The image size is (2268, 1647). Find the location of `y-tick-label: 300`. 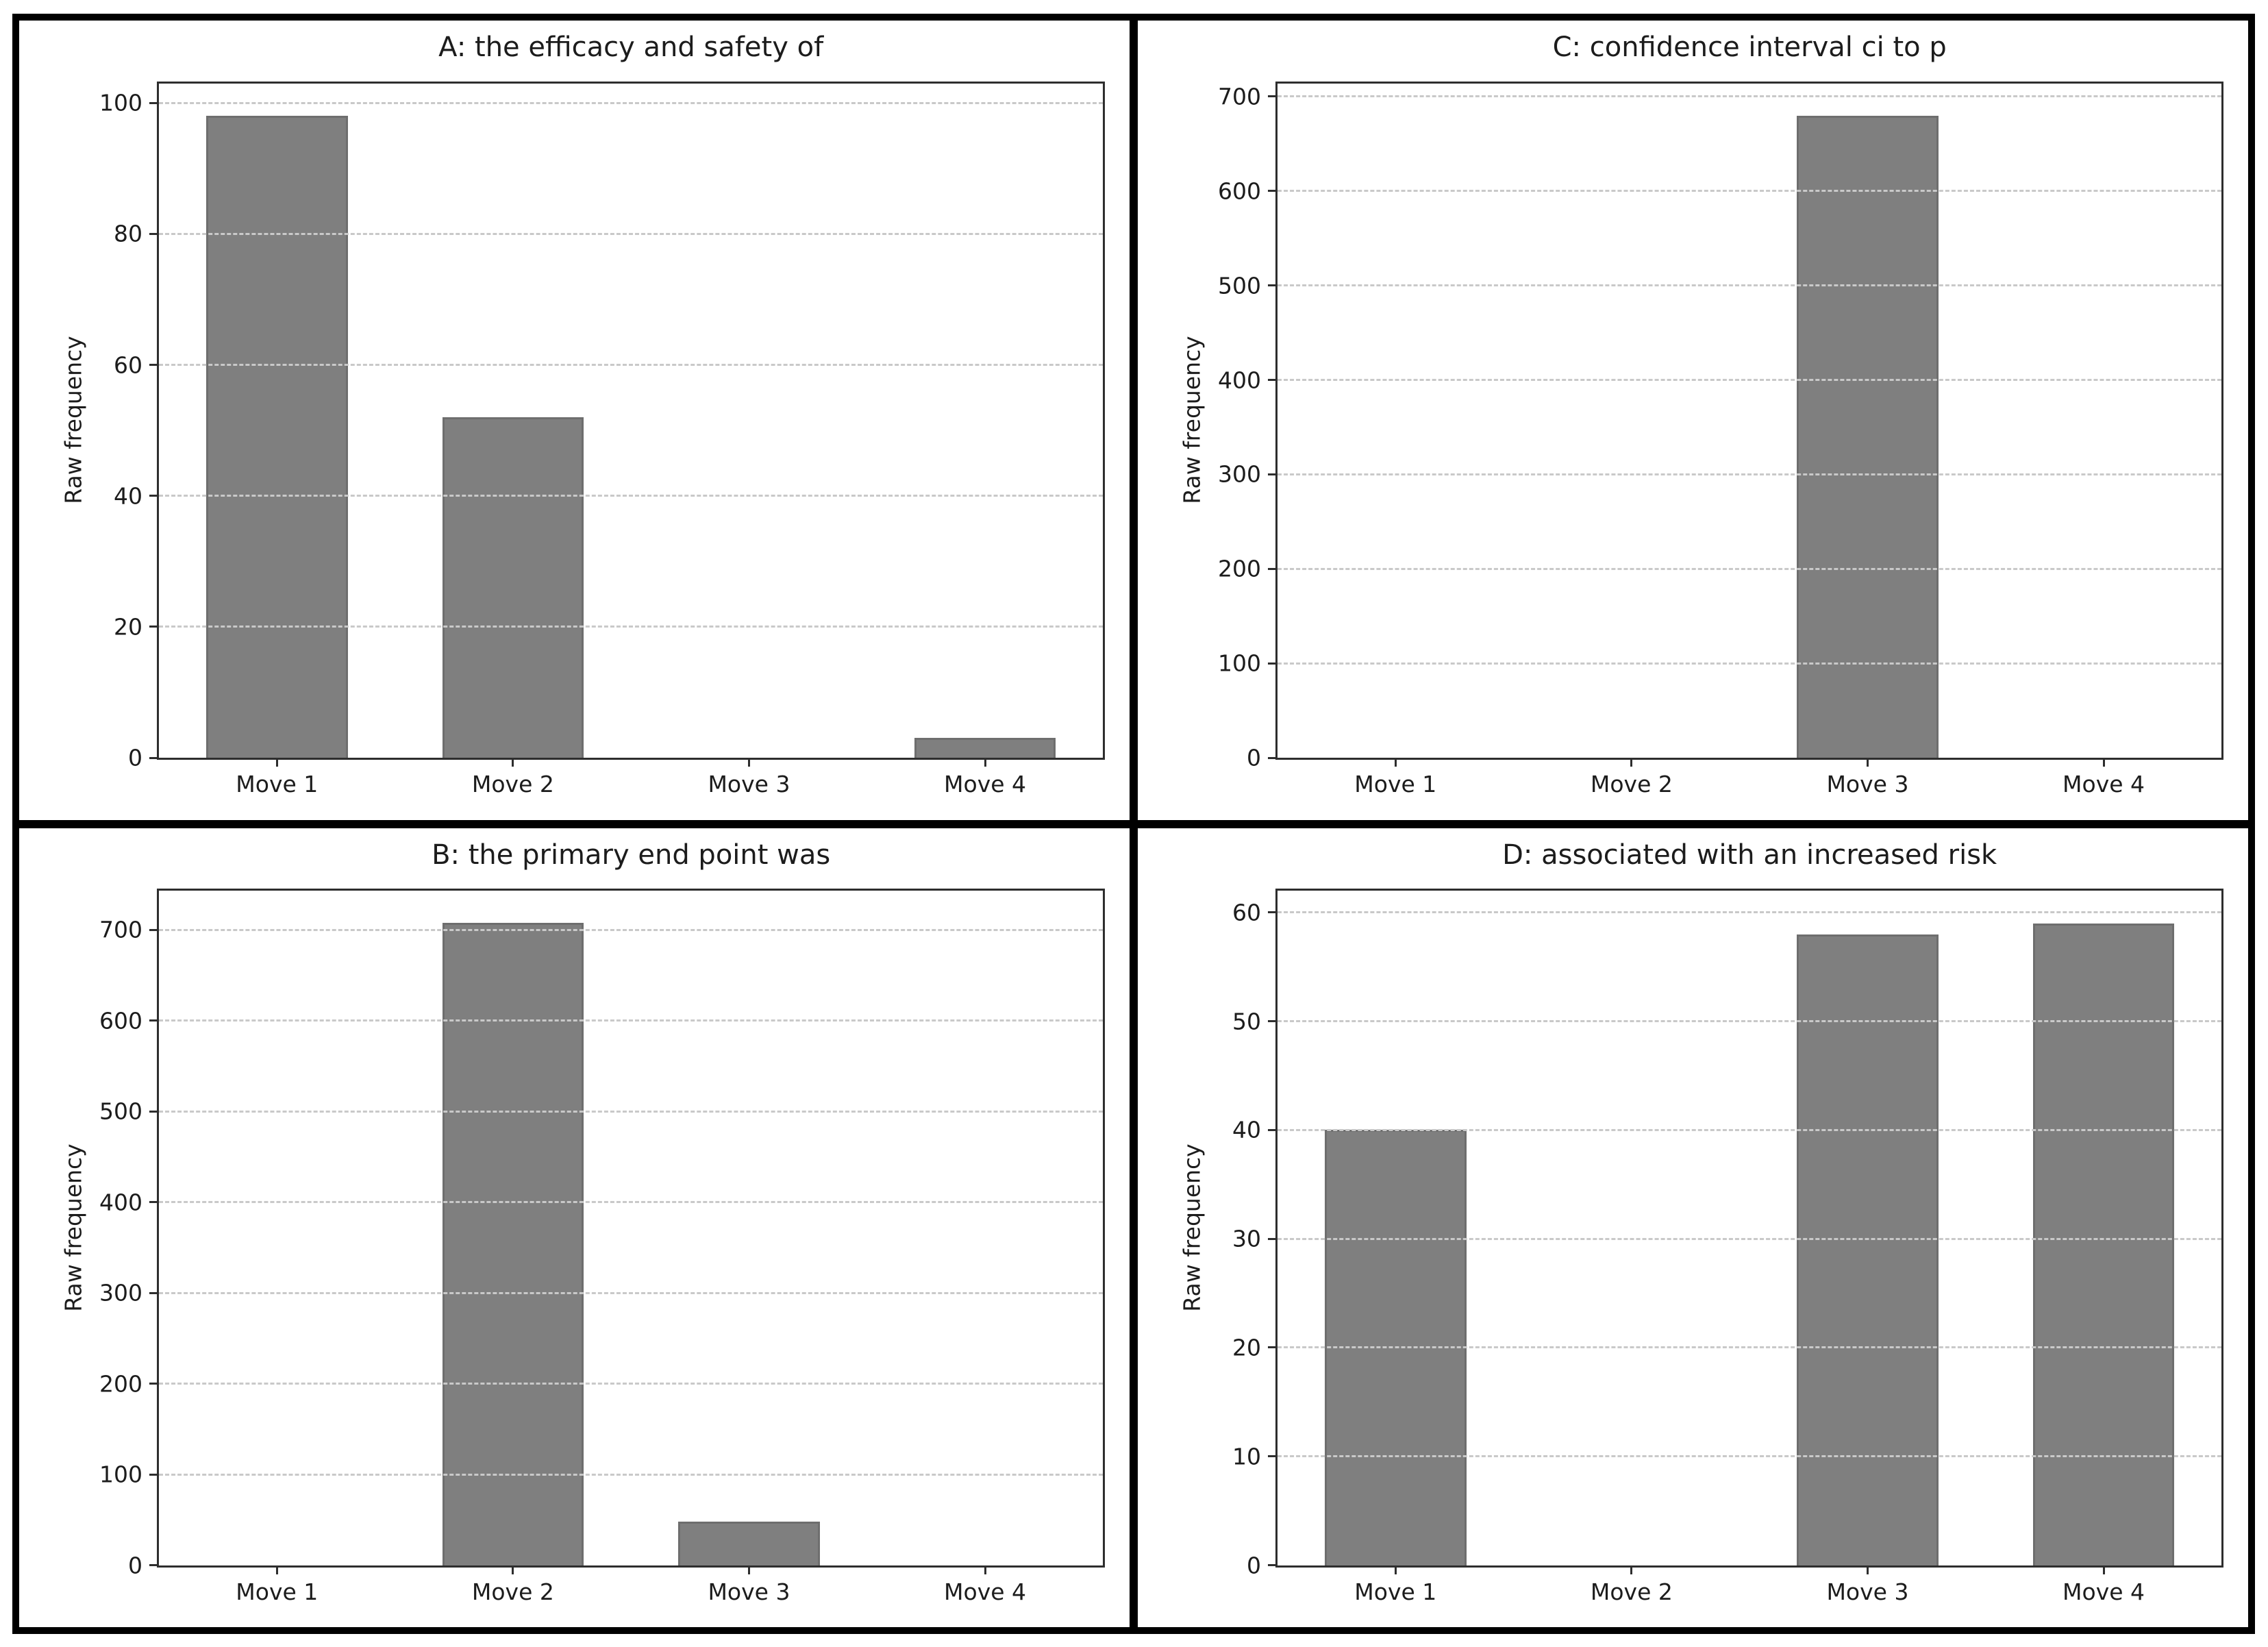

y-tick-label: 300 is located at coordinates (1239, 474).